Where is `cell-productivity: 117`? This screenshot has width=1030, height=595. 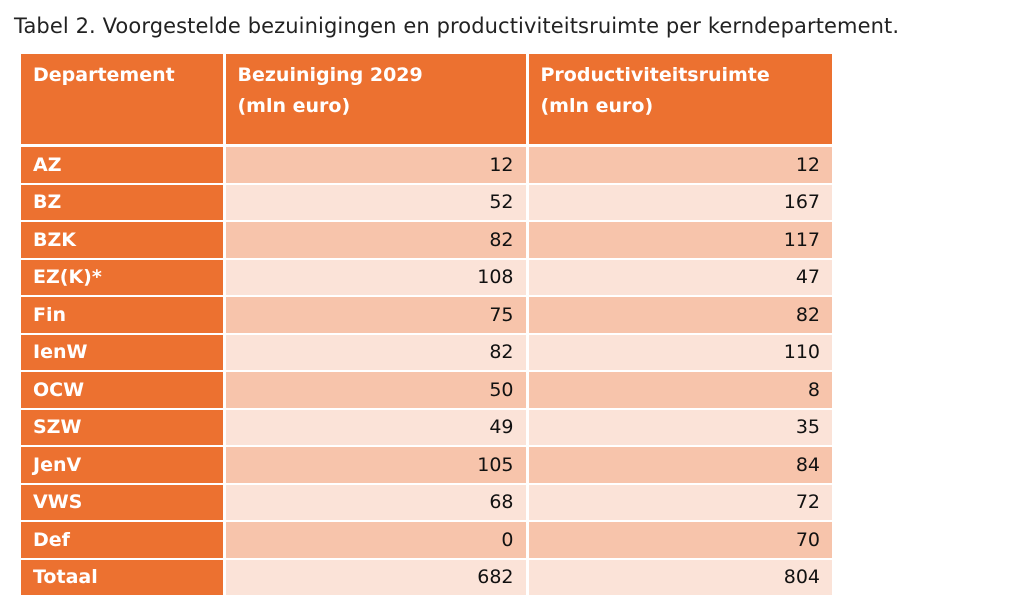 cell-productivity: 117 is located at coordinates (679, 240).